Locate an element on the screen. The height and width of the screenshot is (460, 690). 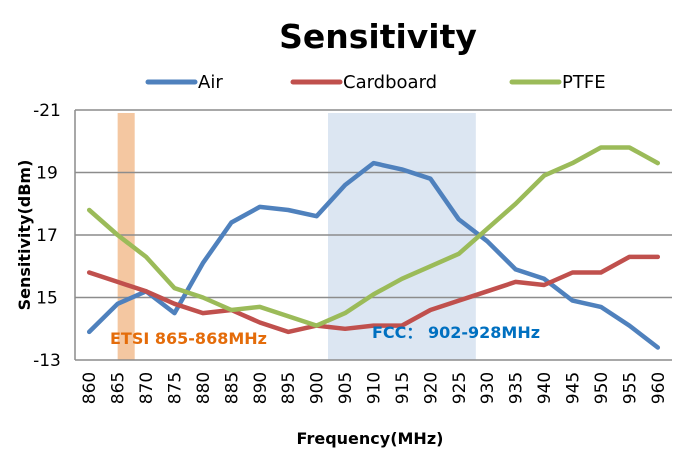
x-tick-label: 940 is located at coordinates (545, 388).